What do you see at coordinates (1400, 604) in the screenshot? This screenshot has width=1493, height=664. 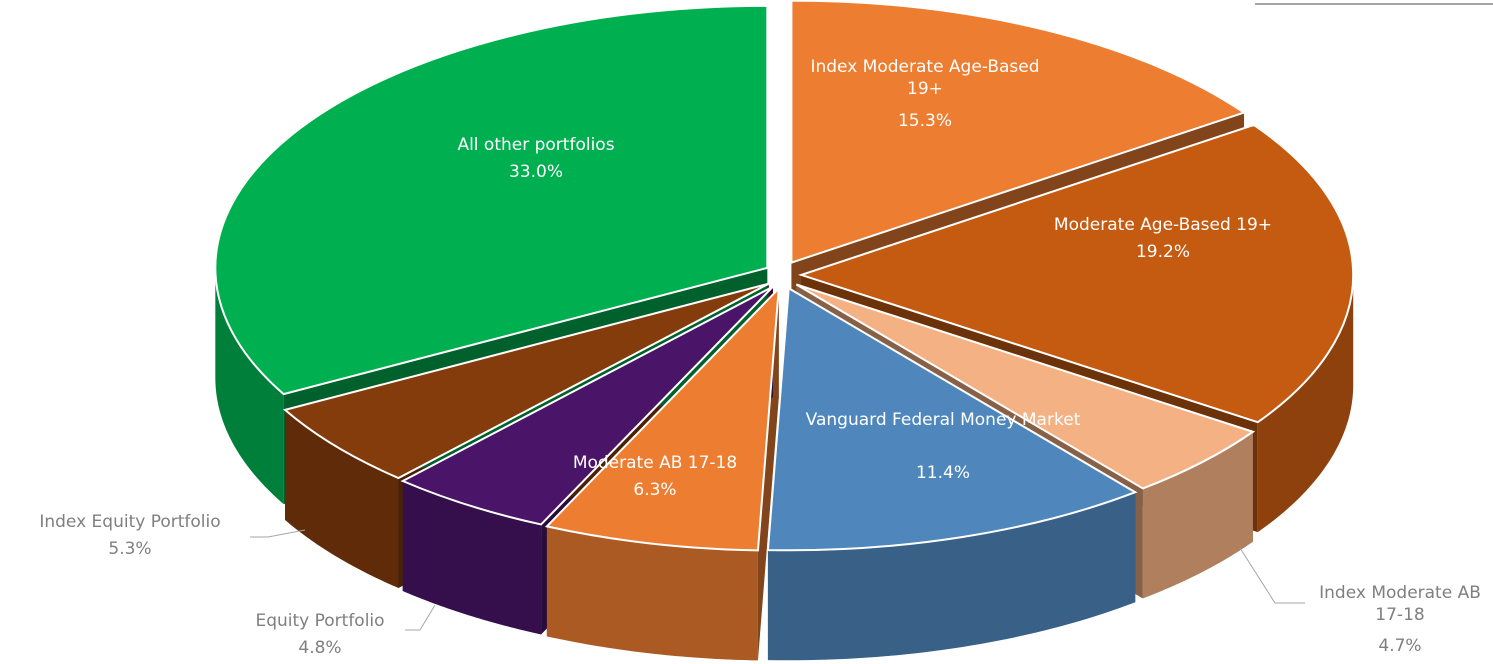 I see `slice-label: Index Moderate AB 17-18` at bounding box center [1400, 604].